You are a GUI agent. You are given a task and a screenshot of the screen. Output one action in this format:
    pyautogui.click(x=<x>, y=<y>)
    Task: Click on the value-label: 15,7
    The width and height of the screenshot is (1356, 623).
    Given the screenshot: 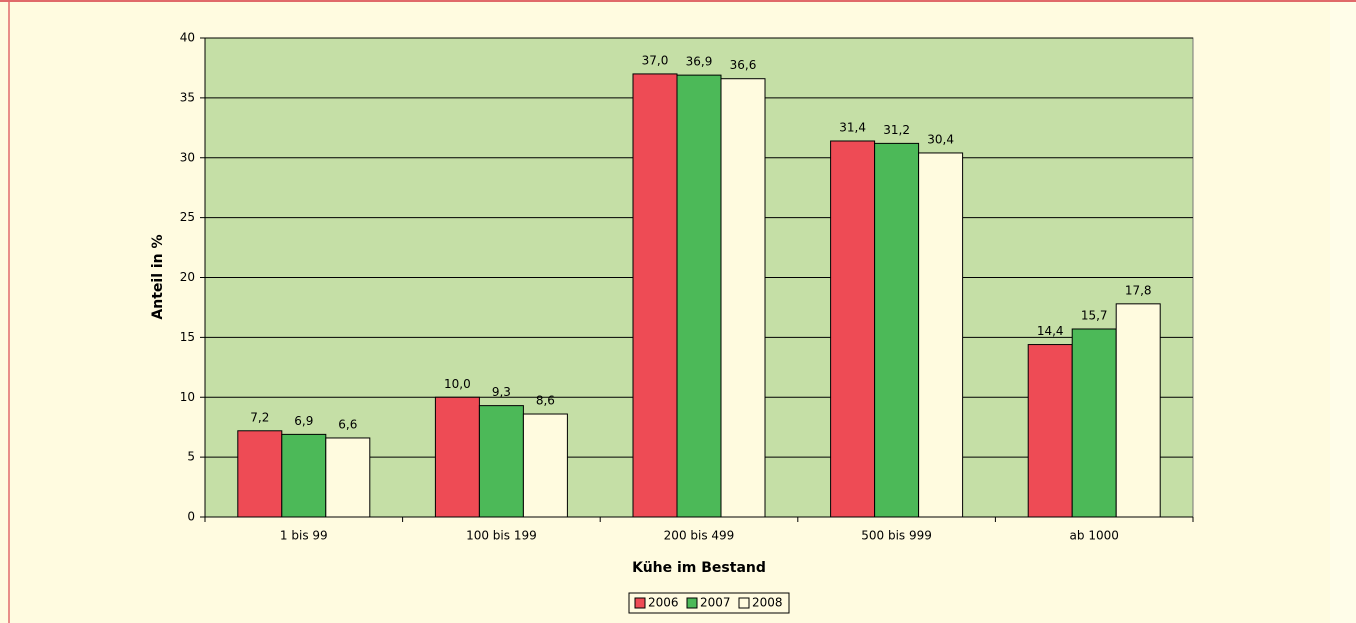 What is the action you would take?
    pyautogui.click(x=1094, y=315)
    